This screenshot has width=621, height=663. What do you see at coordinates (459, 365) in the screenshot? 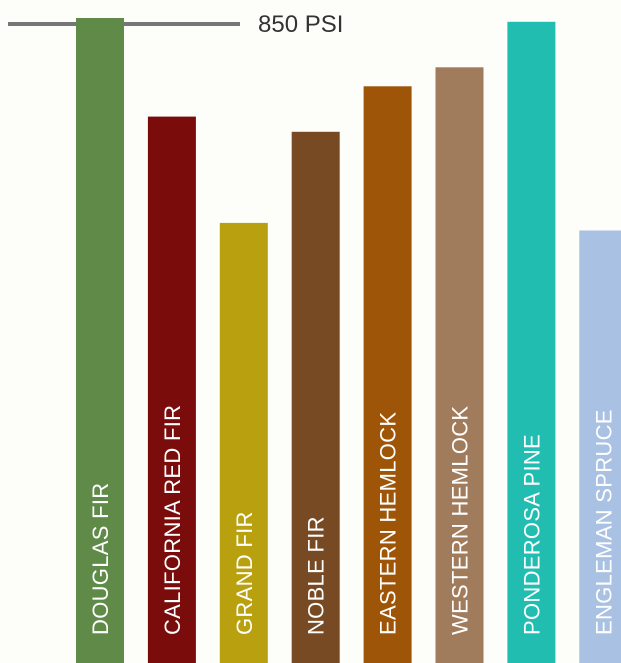
I see `bar-western-hemlock` at bounding box center [459, 365].